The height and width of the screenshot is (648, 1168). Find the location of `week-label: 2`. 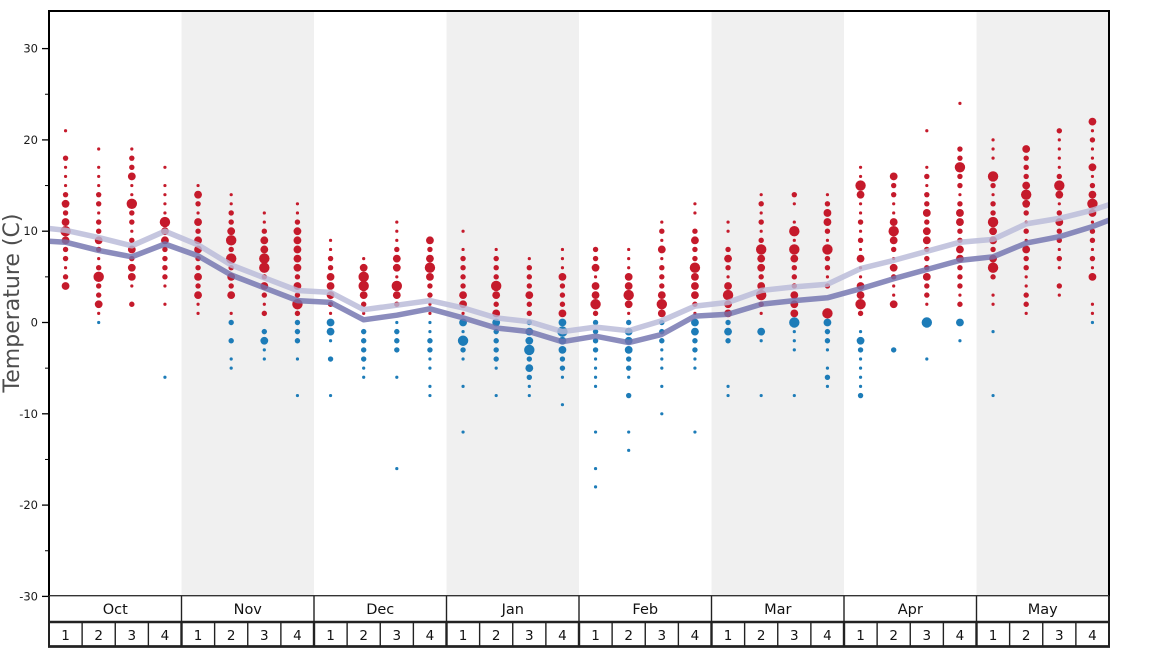

week-label: 2 is located at coordinates (893, 636).